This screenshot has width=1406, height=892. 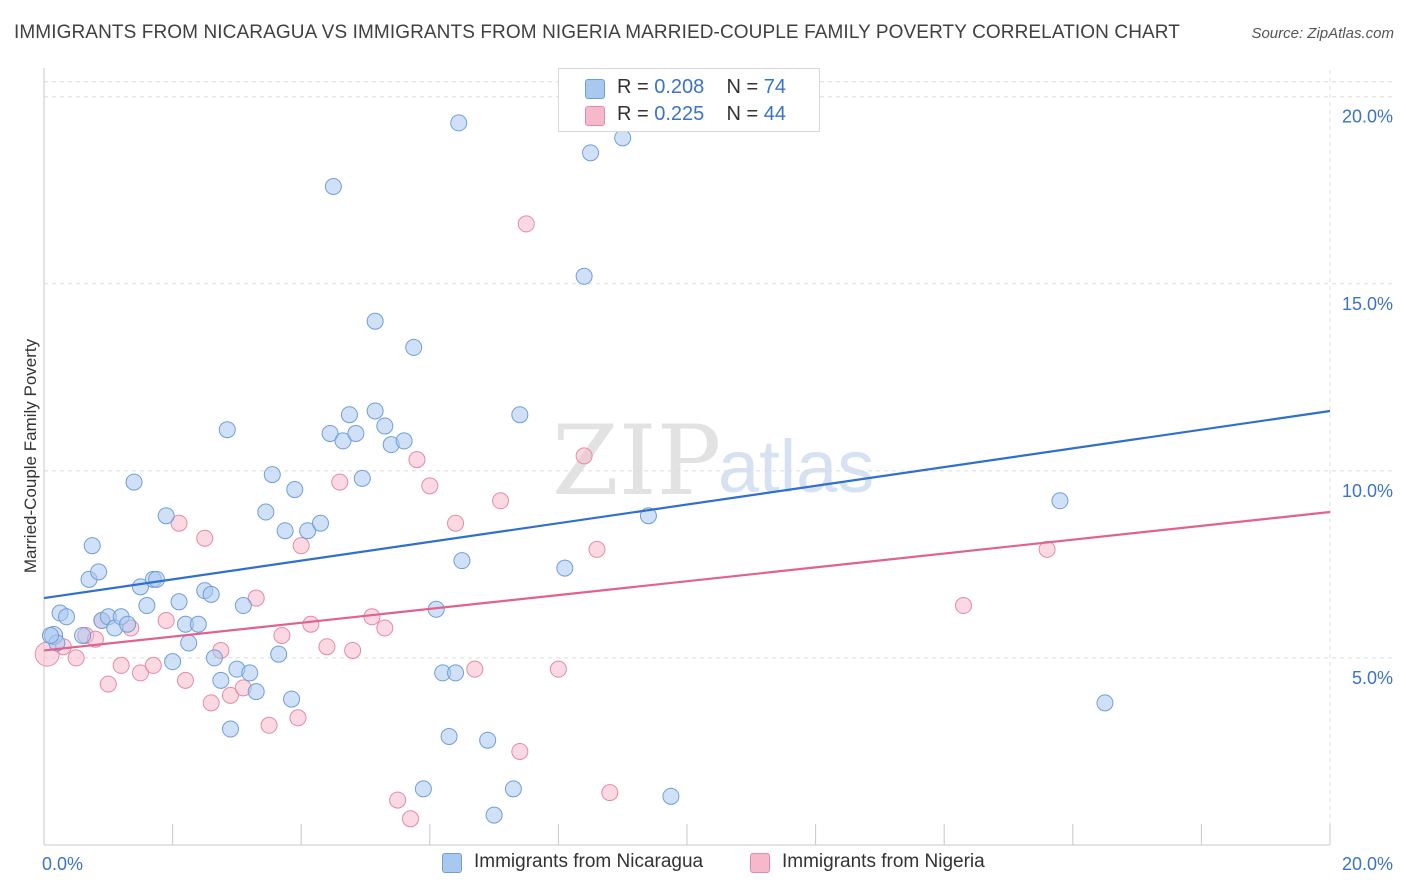 I want to click on correlation-legend: R = 0.208 N = 74 R = 0.225 N = 44, so click(x=689, y=100).